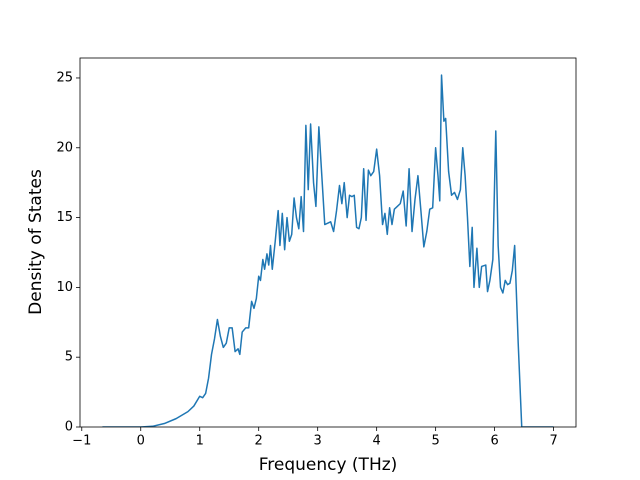 Image resolution: width=640 pixels, height=480 pixels. I want to click on y-tick-label: 10, so click(64, 287).